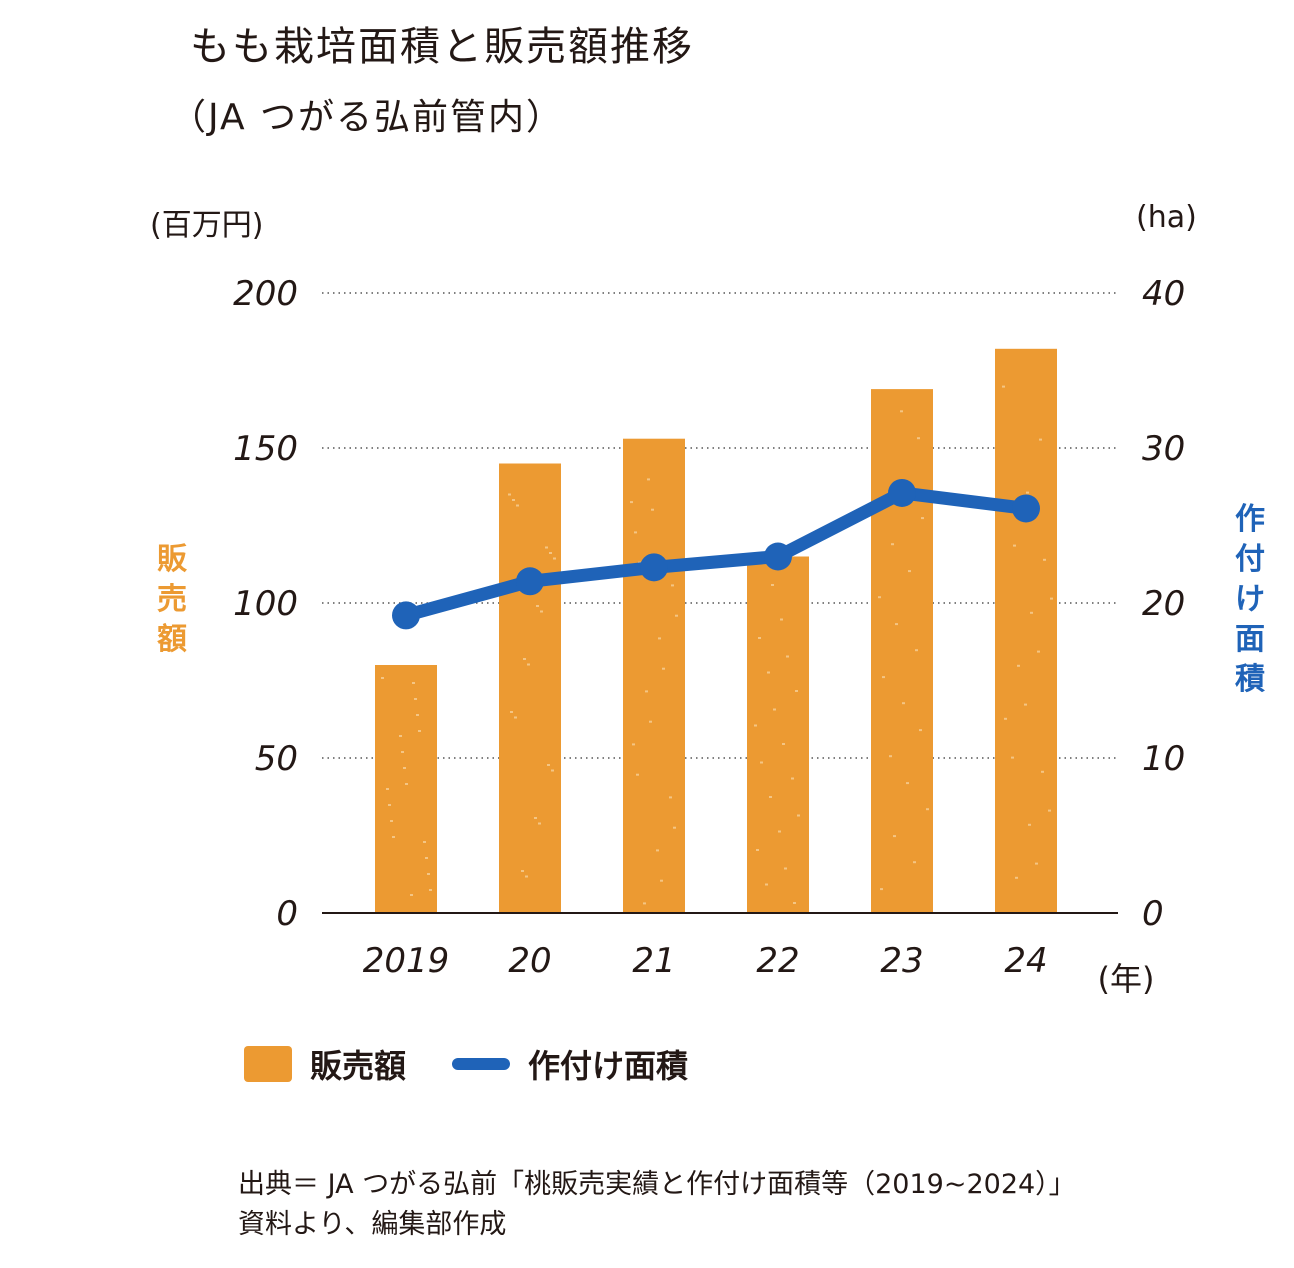  Describe the element at coordinates (1163, 759) in the screenshot. I see `right-tick-label: 10` at that location.